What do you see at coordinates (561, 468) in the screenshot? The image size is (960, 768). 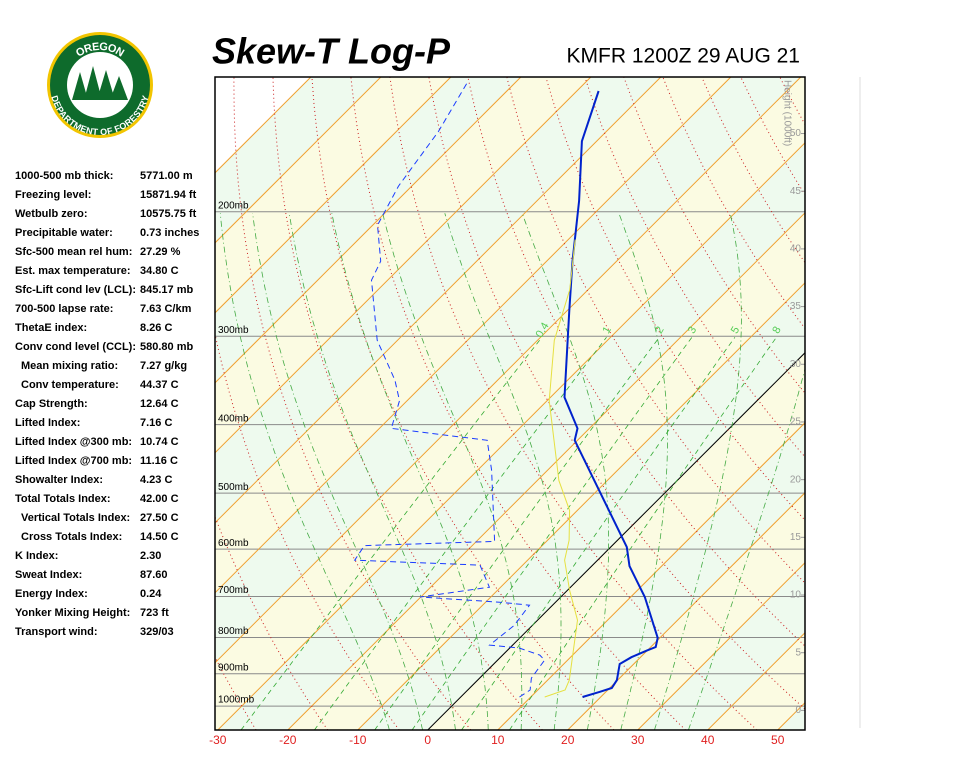 I see `profile-trace` at bounding box center [561, 468].